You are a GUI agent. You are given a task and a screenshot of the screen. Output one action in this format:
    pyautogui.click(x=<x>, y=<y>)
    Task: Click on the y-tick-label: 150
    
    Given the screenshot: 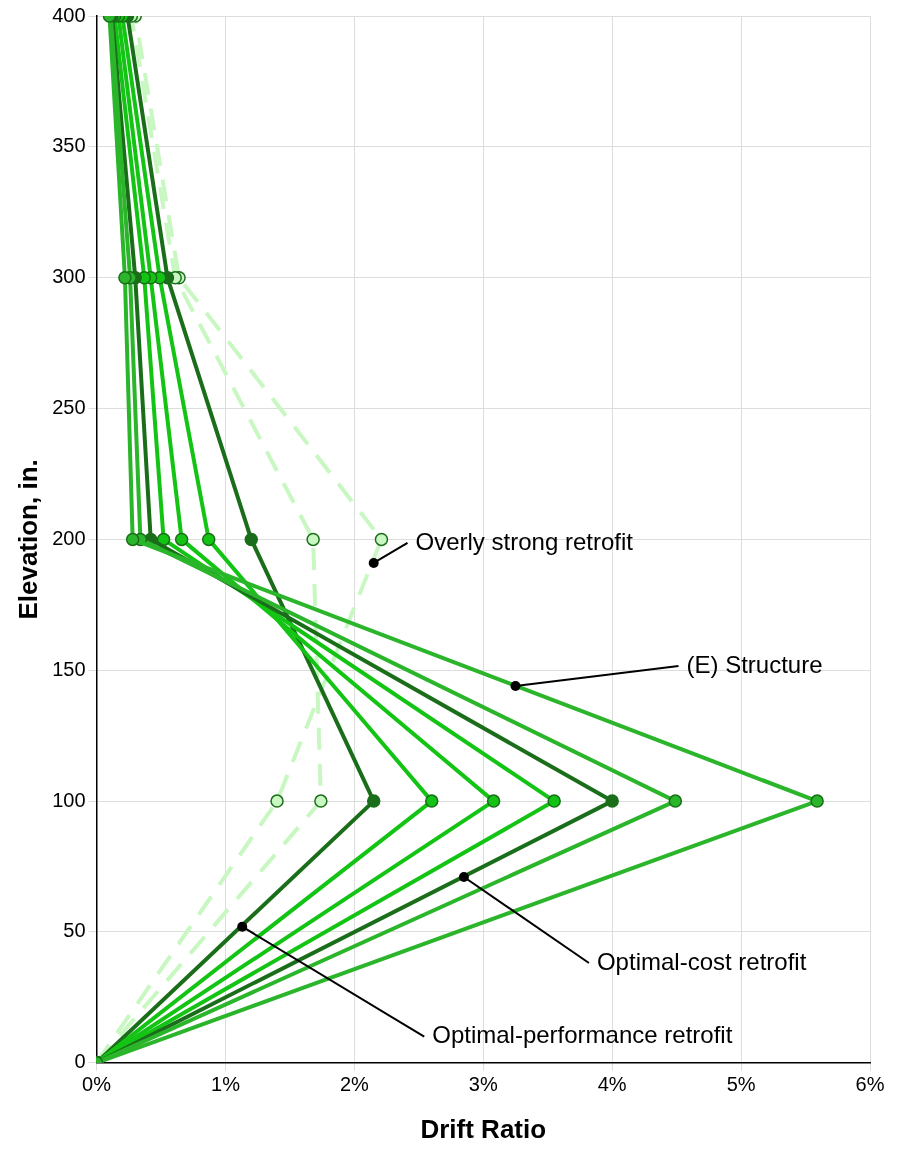 What is the action you would take?
    pyautogui.click(x=69, y=668)
    